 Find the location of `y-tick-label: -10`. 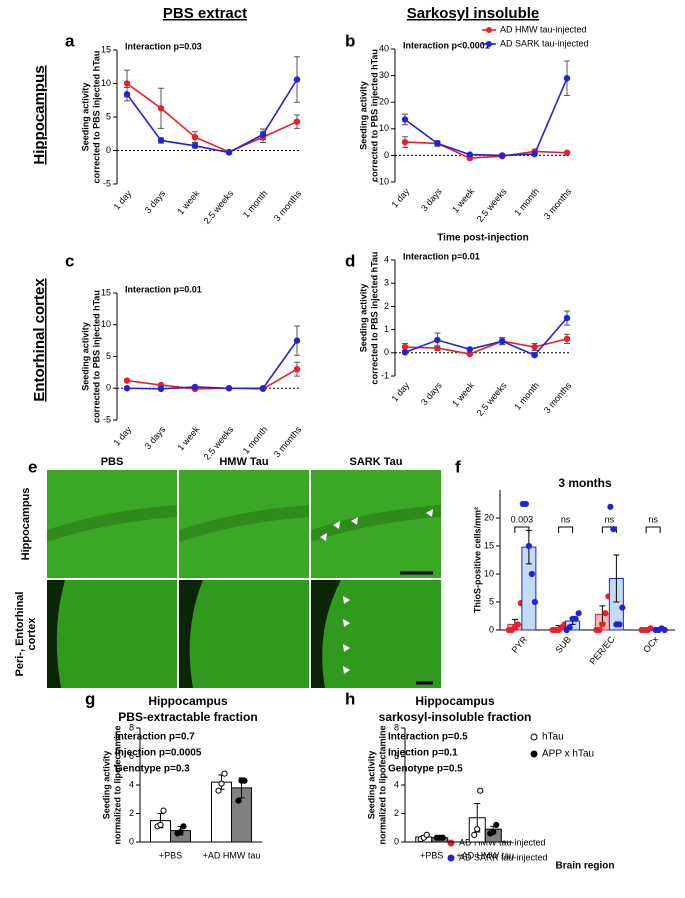

y-tick-label: -10 is located at coordinates (382, 181).